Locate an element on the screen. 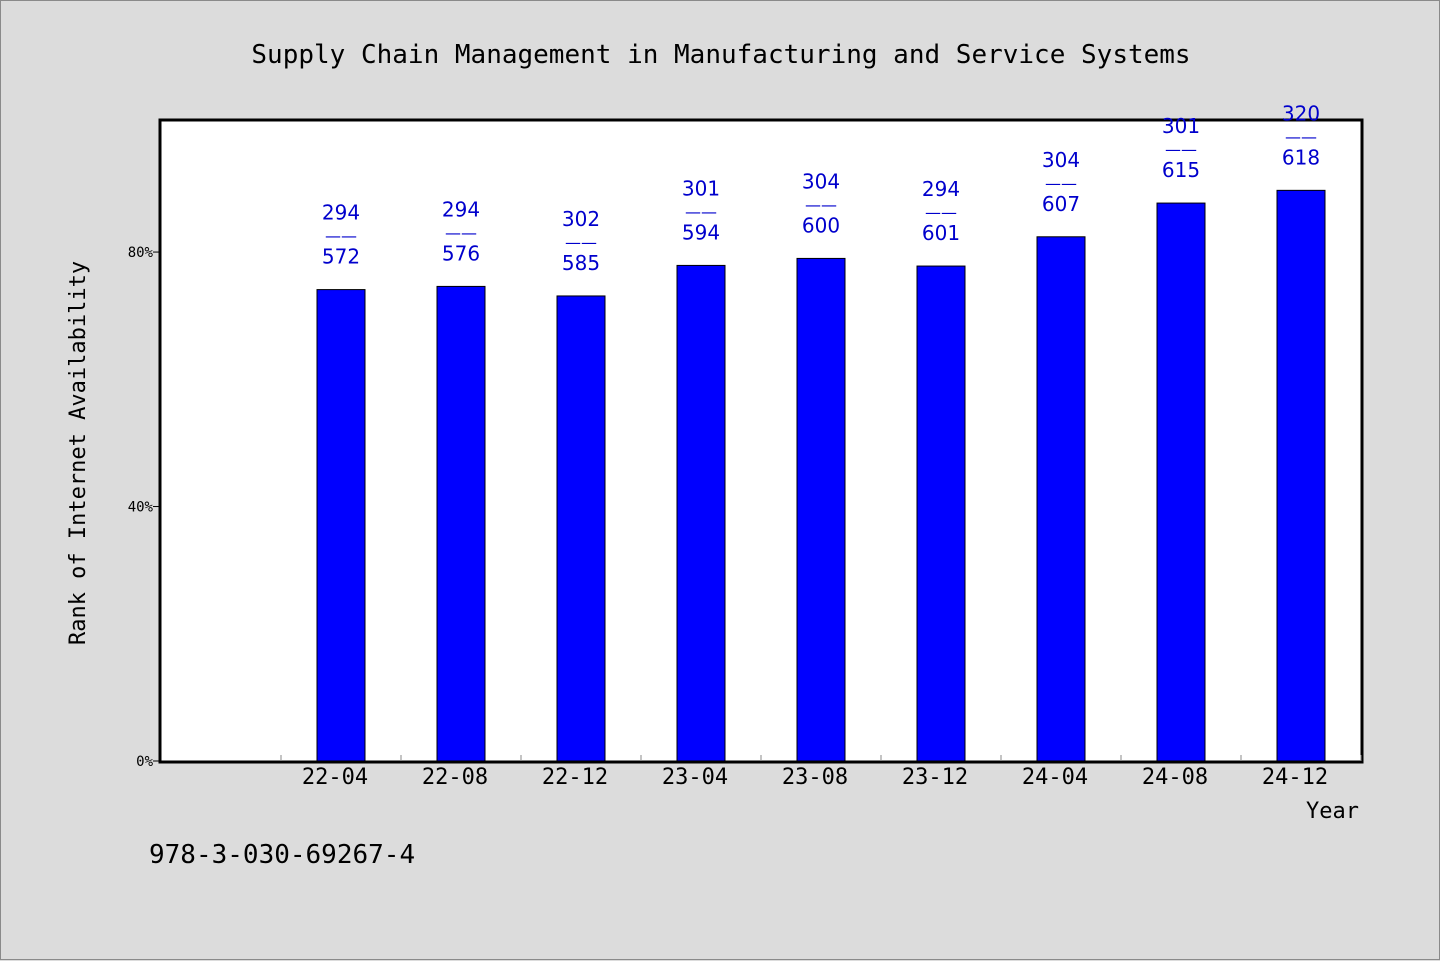 The width and height of the screenshot is (1440, 961). data-label-bottom: 601 is located at coordinates (941, 233).